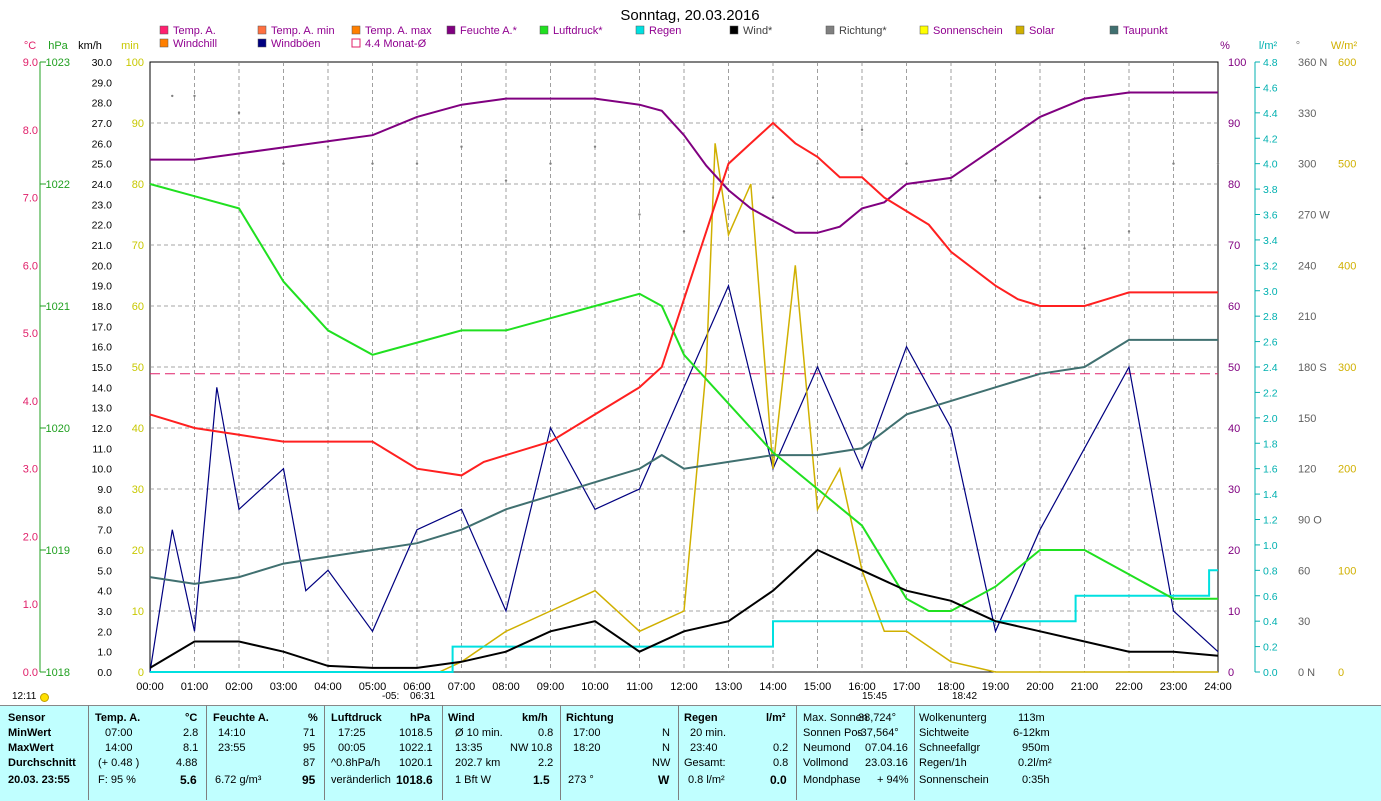 The height and width of the screenshot is (801, 1381). Describe the element at coordinates (1234, 246) in the screenshot. I see `pct-tick: 70` at that location.